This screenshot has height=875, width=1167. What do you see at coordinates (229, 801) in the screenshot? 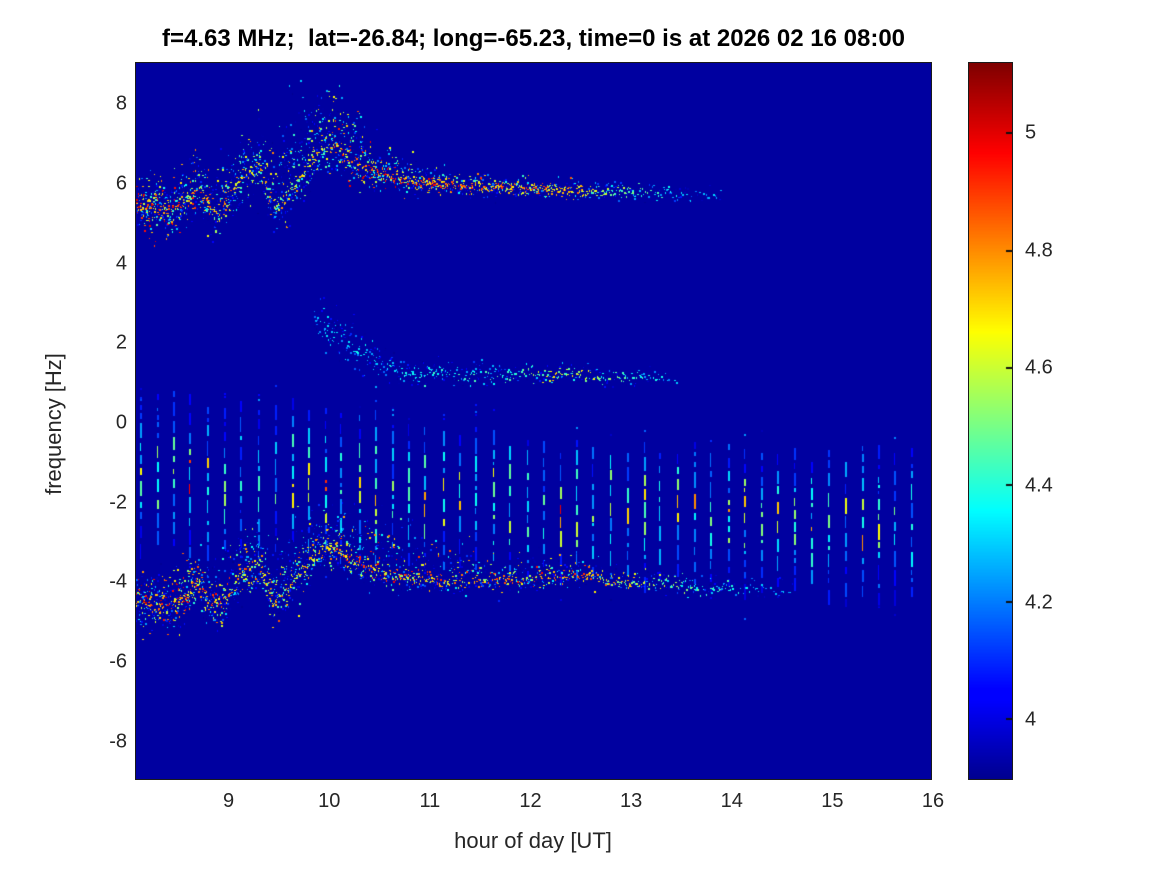
I see `x-tick-label: 9` at bounding box center [229, 801].